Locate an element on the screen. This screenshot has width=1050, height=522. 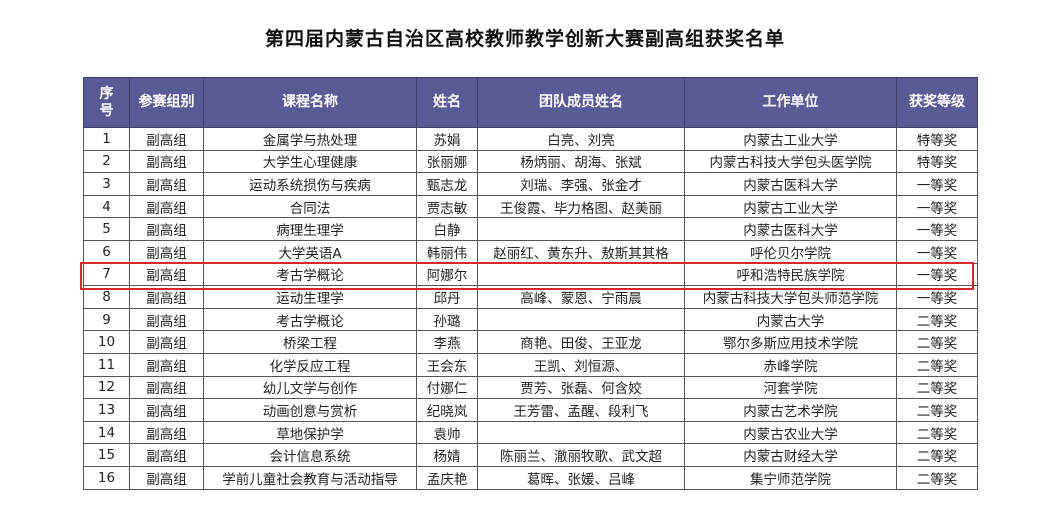
cell-team: 王芳雷、孟醒、段利飞 is located at coordinates (581, 410).